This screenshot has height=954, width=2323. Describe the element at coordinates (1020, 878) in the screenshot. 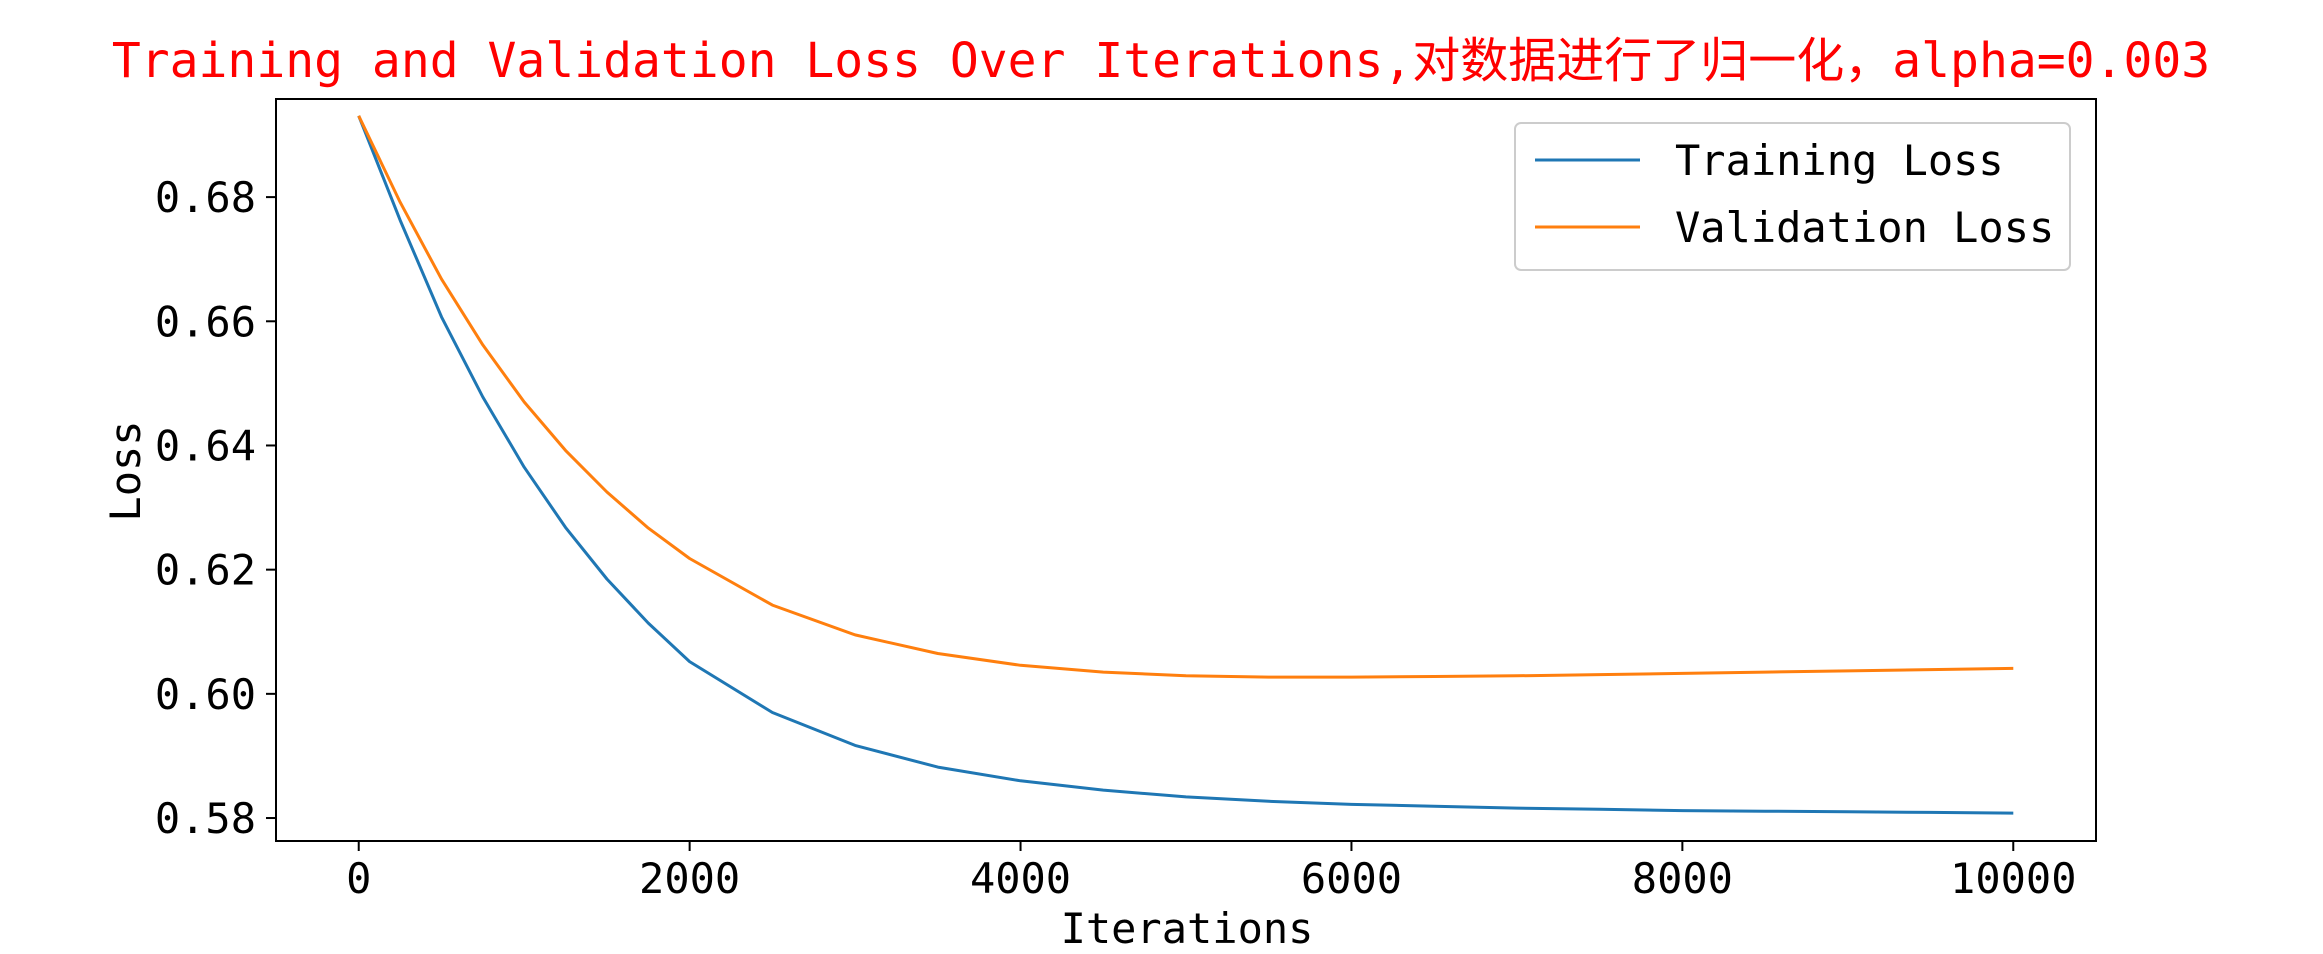

I see `x-tick-label: 4000` at that location.